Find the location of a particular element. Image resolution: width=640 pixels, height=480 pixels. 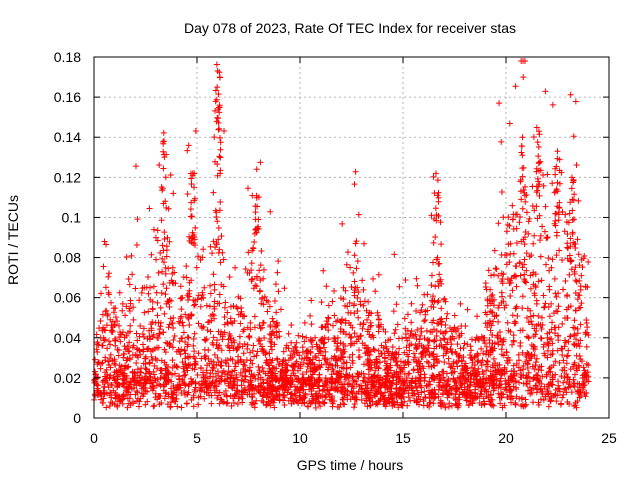

x-tick-label: 10 is located at coordinates (300, 438).